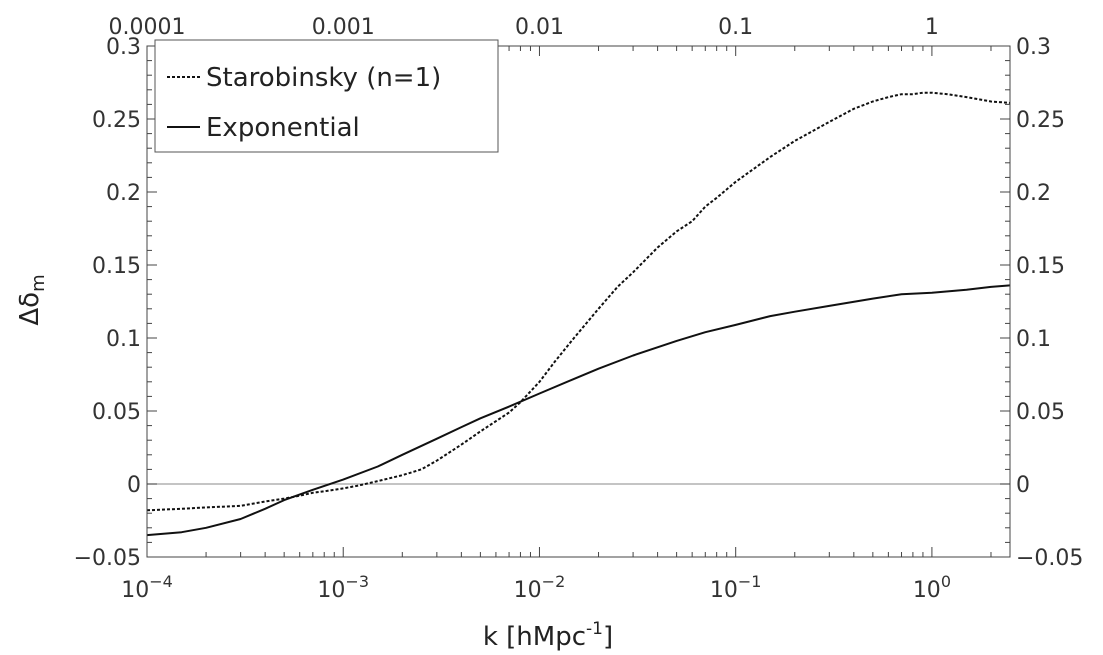  Describe the element at coordinates (548, 635) in the screenshot. I see `x-axis-title: k [hMpc-1]` at that location.